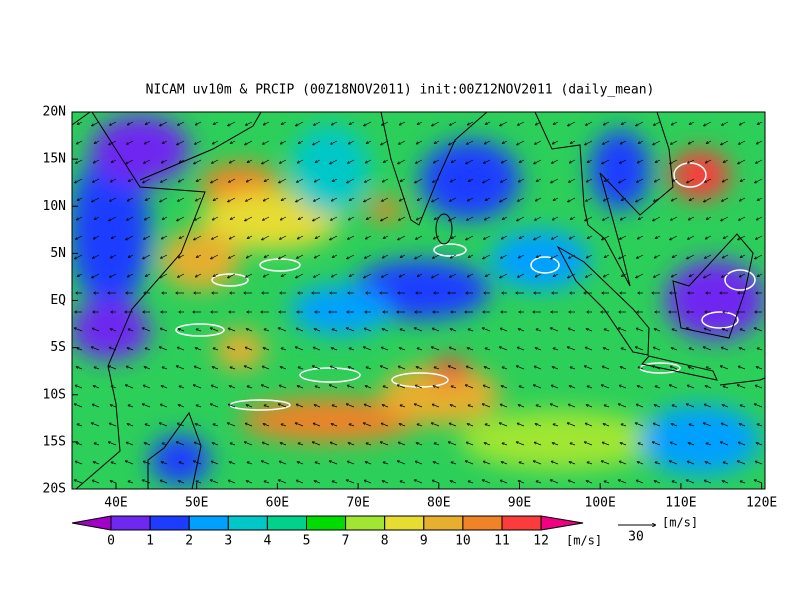 The image size is (800, 600). Describe the element at coordinates (54, 112) in the screenshot. I see `lat-label: 20N` at that location.